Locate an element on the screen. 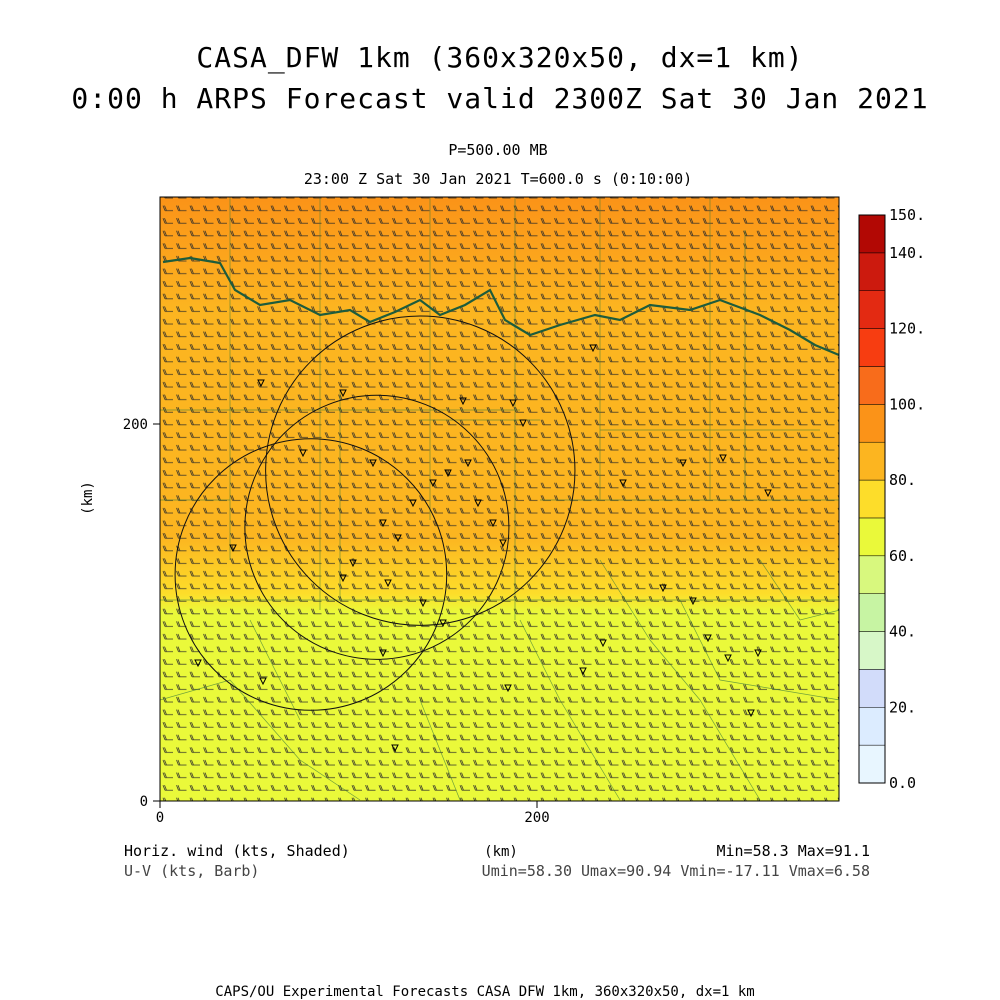 Image resolution: width=1000 pixels, height=1000 pixels. annotation-min-max: Min=58.3 Max=91.1 is located at coordinates (793, 851).